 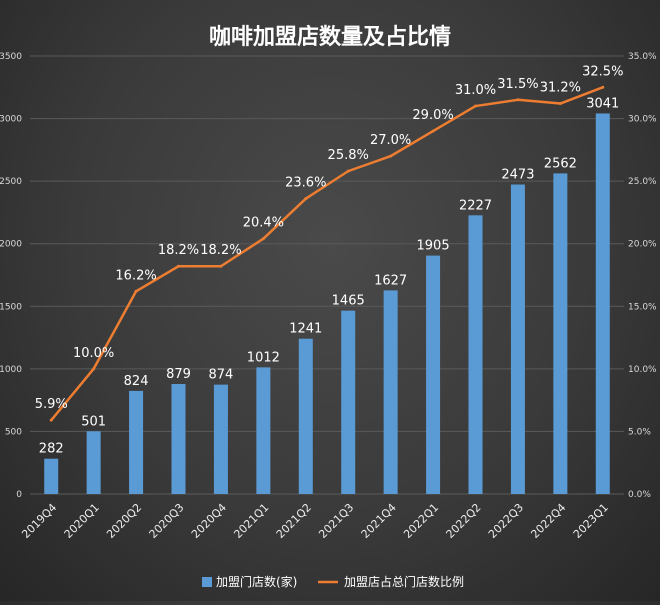 I want to click on y-right-tick-label: 5.0%, so click(x=639, y=432).